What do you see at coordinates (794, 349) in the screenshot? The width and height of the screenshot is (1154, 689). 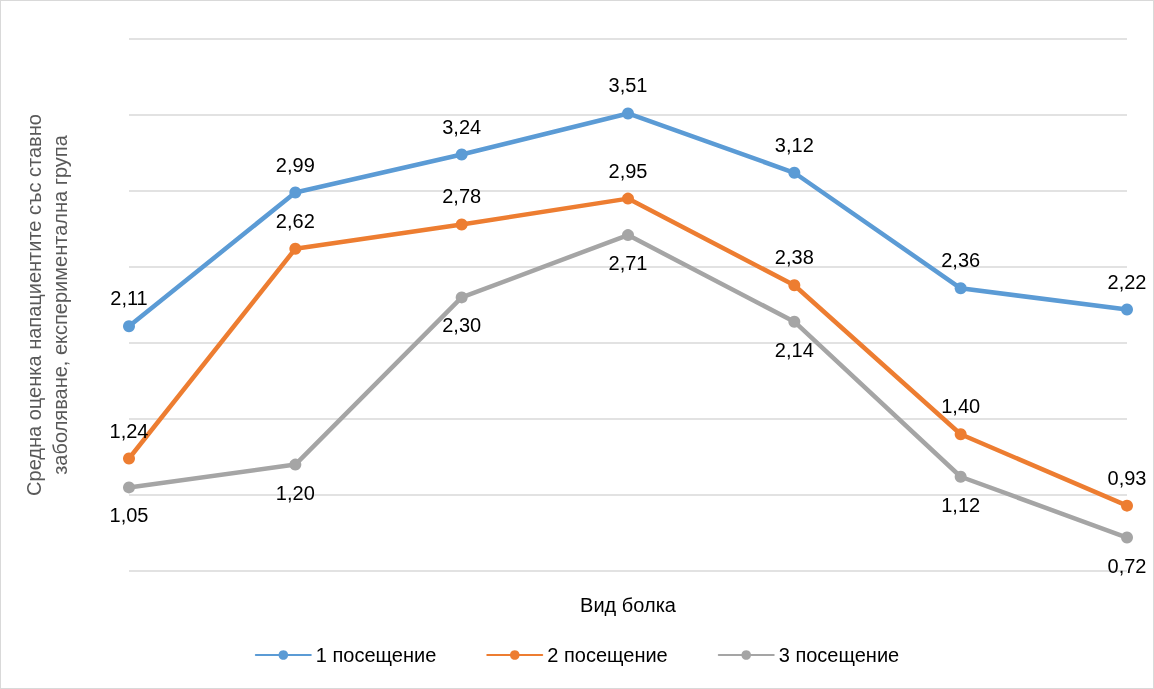 I see `data-label: 2,14` at bounding box center [794, 349].